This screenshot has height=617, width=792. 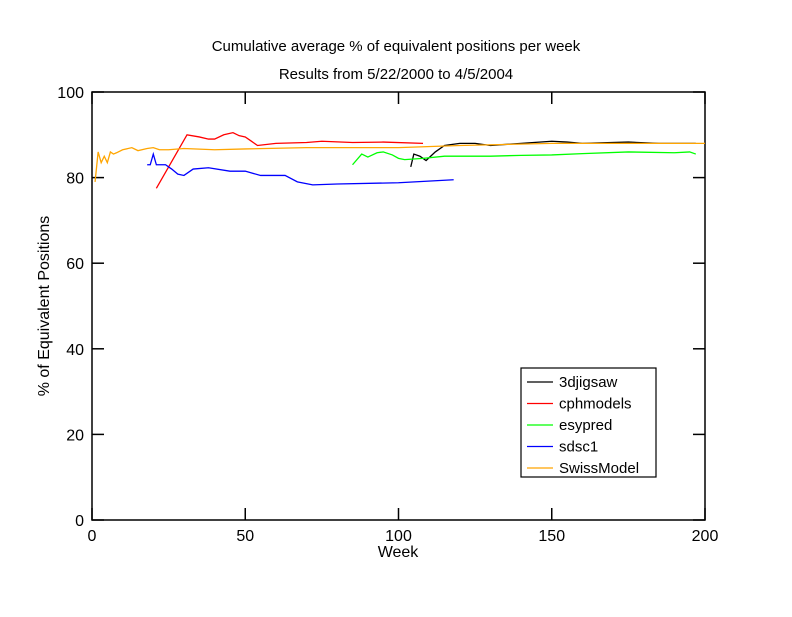 What do you see at coordinates (551, 536) in the screenshot?
I see `x-tick-label: 150` at bounding box center [551, 536].